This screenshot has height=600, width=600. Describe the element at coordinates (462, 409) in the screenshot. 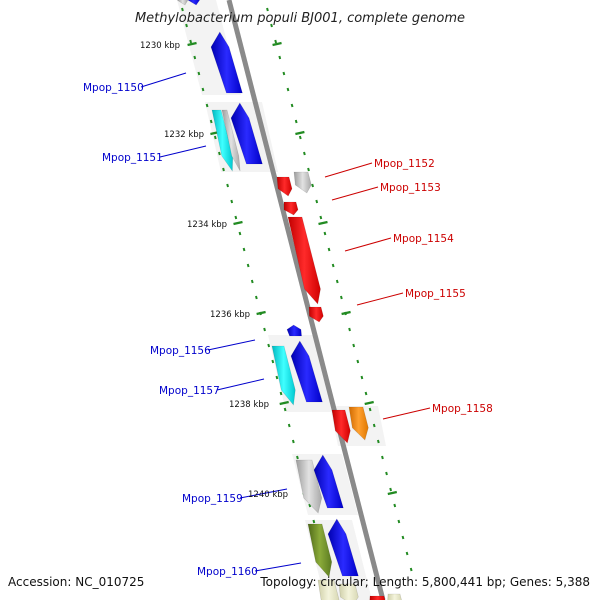

I see `gene-label-mpop-1158: Mpop_1158` at that location.